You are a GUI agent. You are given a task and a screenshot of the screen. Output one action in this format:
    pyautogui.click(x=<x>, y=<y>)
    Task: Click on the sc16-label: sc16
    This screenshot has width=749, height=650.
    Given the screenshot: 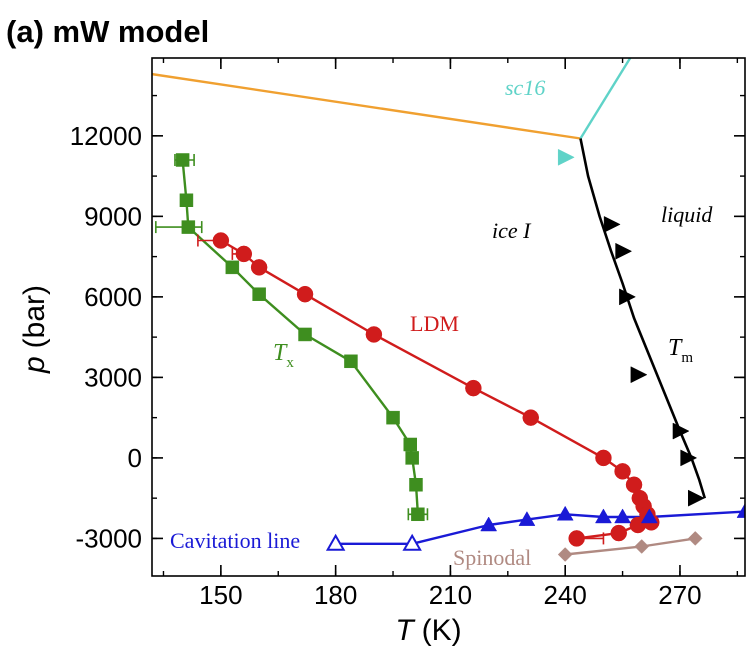 What is the action you would take?
    pyautogui.click(x=525, y=87)
    